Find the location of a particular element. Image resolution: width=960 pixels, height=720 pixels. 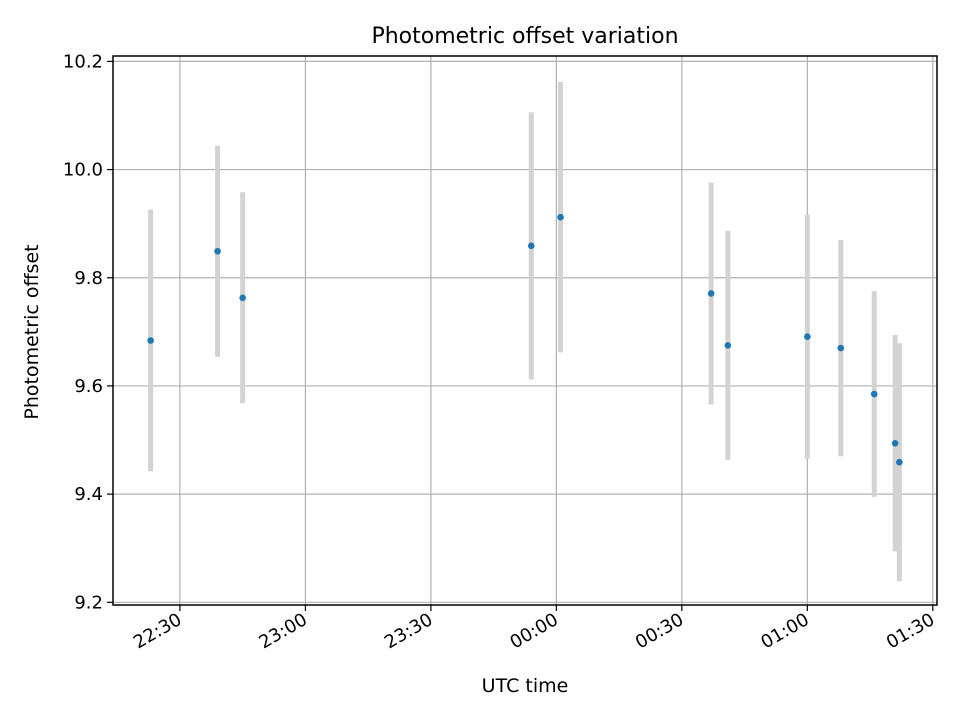

chart-title: Photometric offset variation is located at coordinates (524, 36).